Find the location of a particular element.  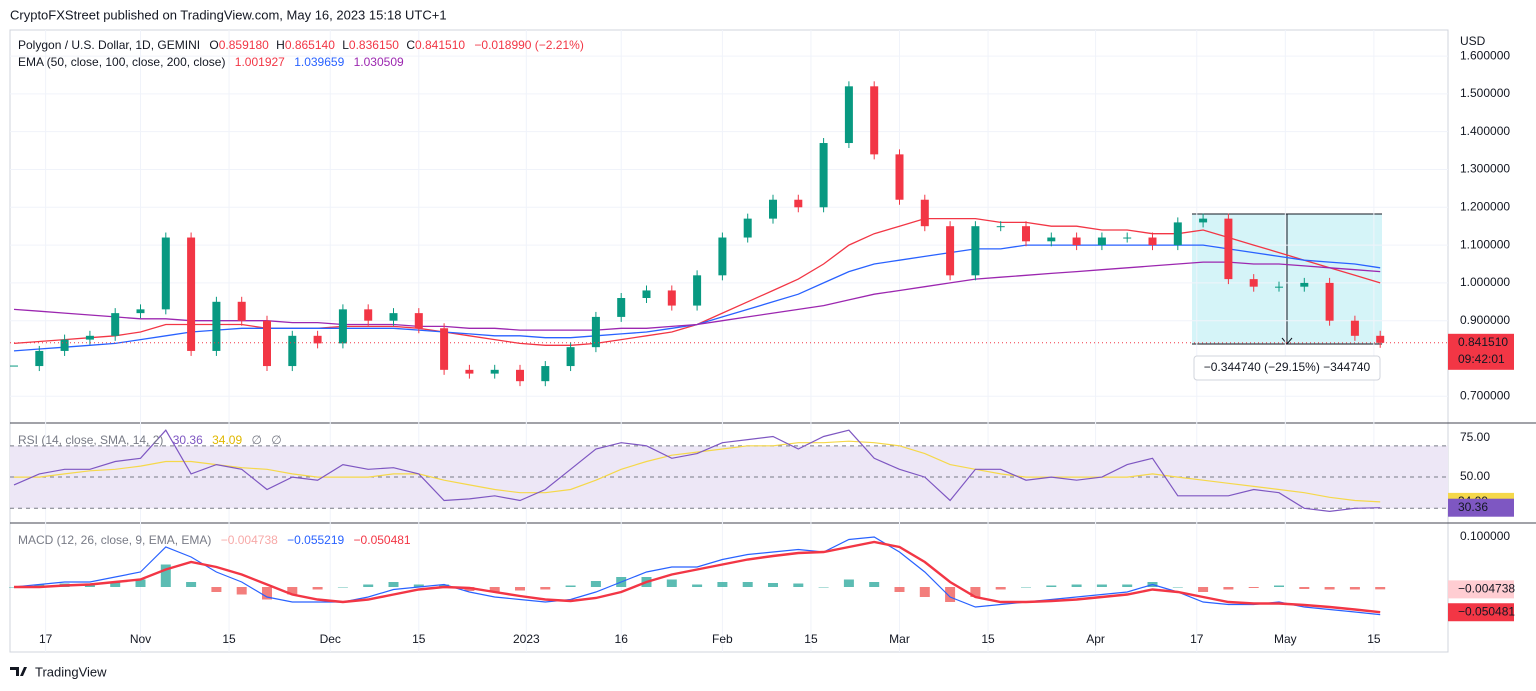

ema-value: 1.001927 is located at coordinates (260, 62).